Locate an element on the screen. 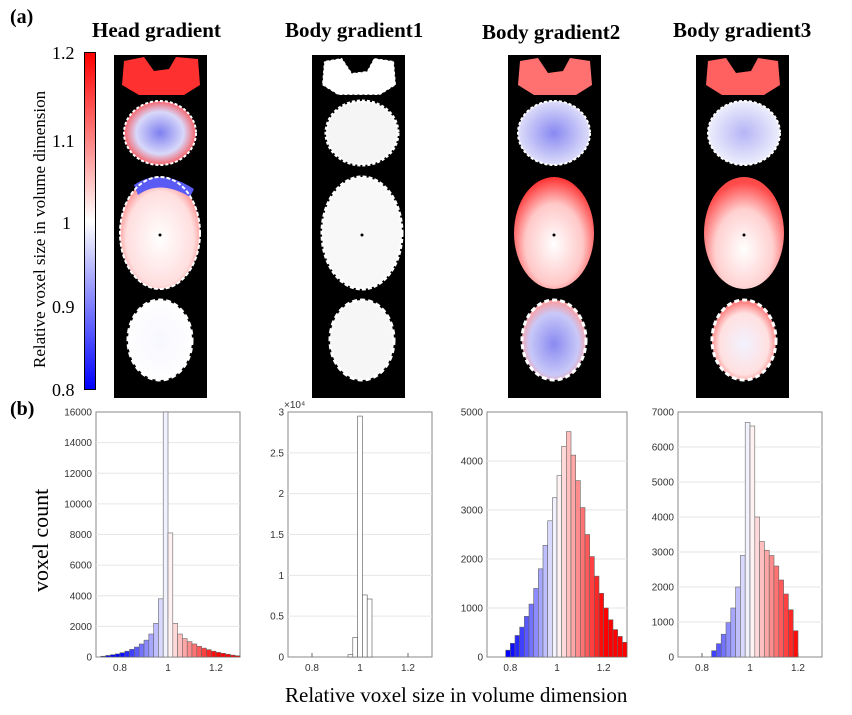 The height and width of the screenshot is (715, 852). colorbar-tick-1.1: 1.1 is located at coordinates (63, 141).